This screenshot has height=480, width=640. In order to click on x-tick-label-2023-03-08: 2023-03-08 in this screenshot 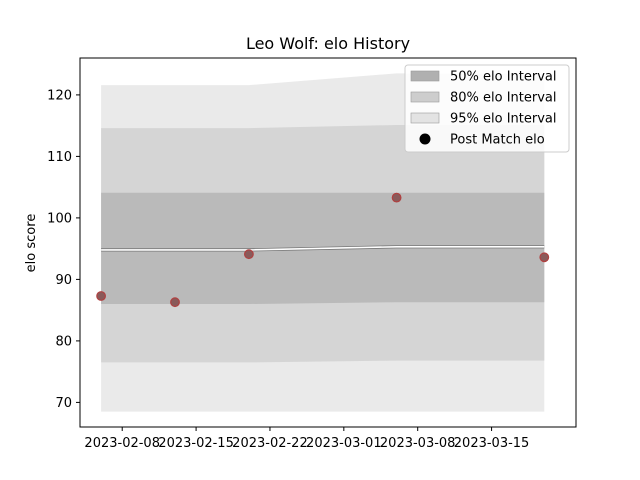, I will do `click(418, 443)`.